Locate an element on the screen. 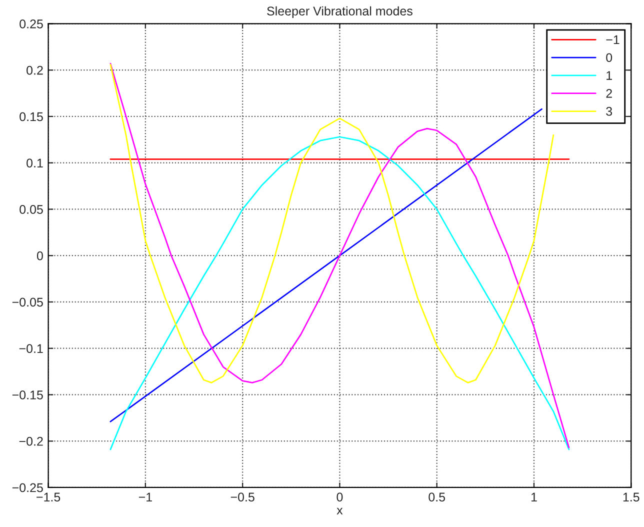  y-tick-label: −0.15 is located at coordinates (27, 395).